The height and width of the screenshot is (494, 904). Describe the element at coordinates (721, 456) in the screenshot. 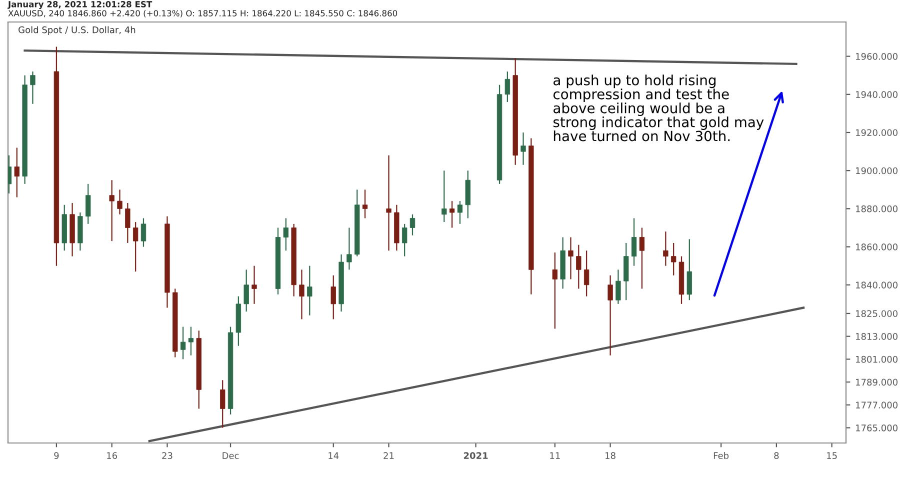

I see `x-tick-label: Feb` at that location.